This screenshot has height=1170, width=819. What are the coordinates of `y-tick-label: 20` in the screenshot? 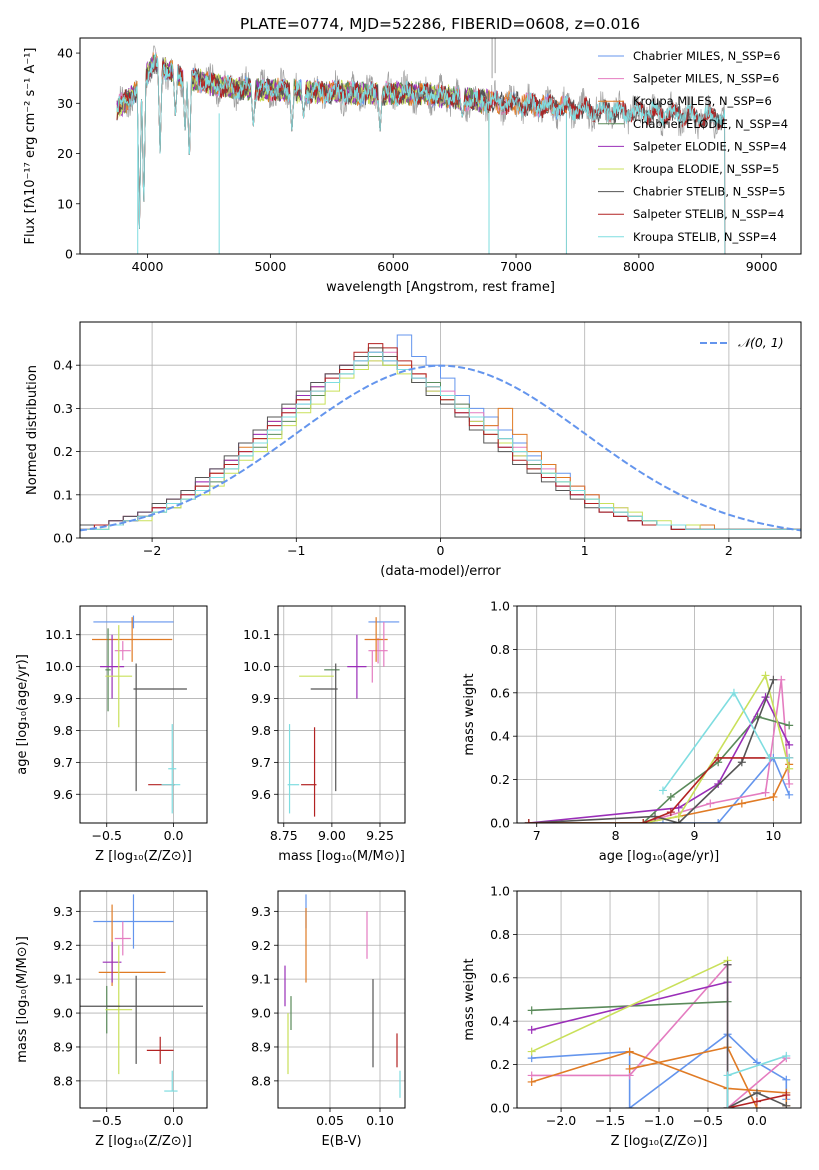 It's located at (65, 153).